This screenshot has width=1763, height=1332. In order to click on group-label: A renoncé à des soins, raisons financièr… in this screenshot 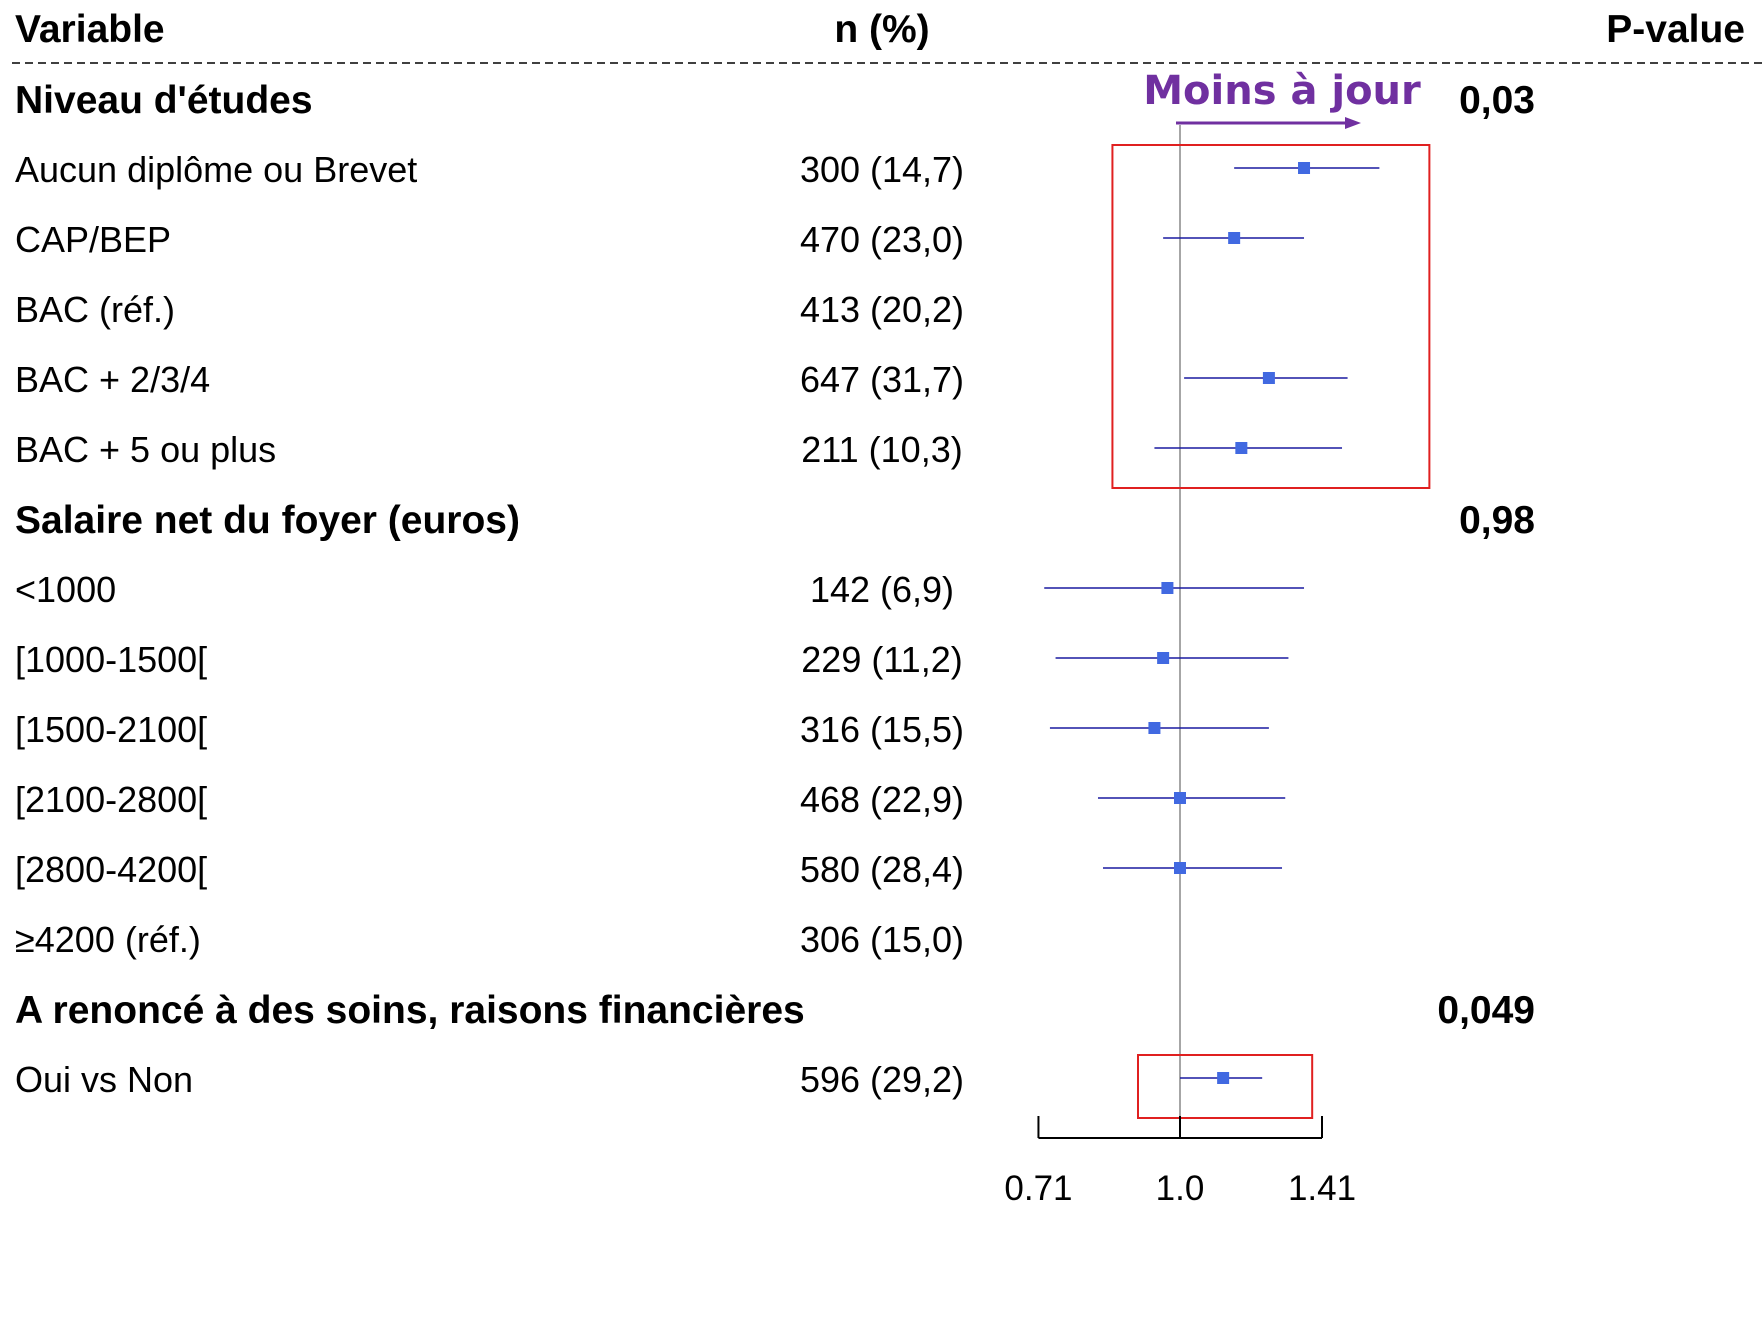, I will do `click(410, 1010)`.